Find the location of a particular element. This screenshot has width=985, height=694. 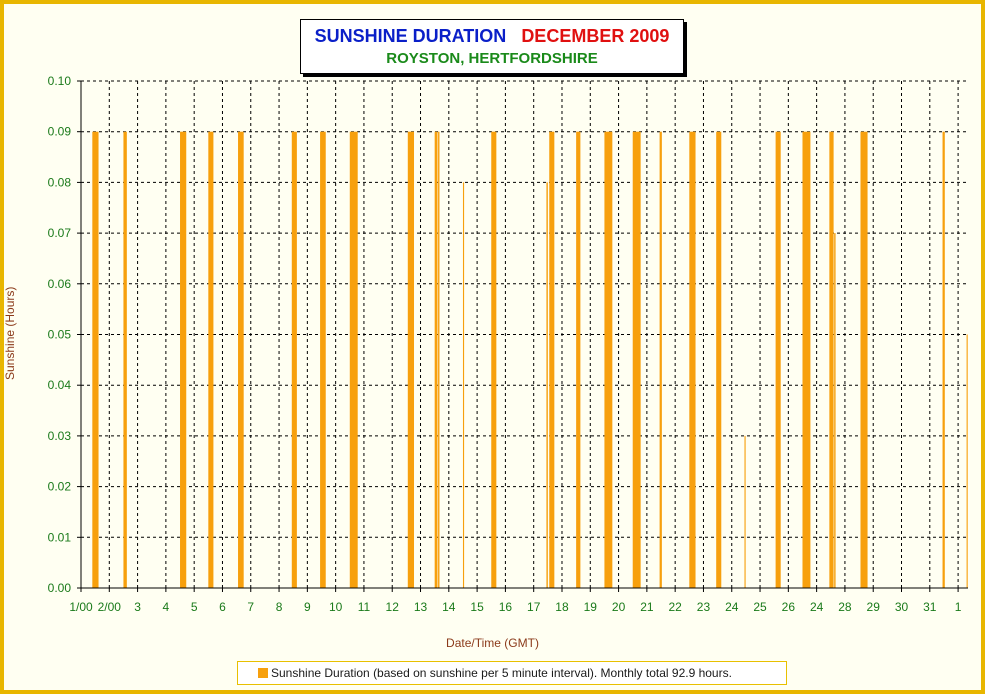

x-tick-label: 9 is located at coordinates (307, 607).